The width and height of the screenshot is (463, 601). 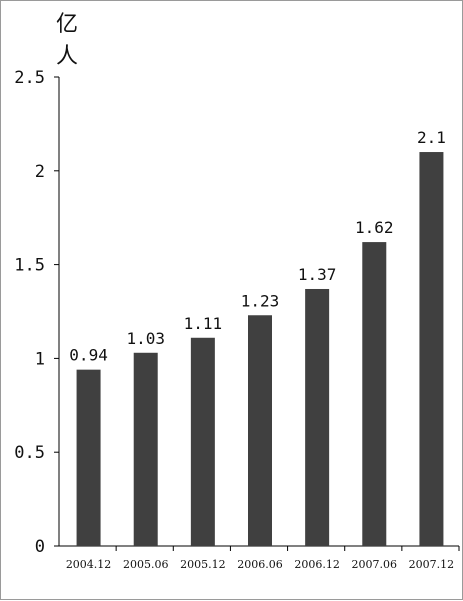 What do you see at coordinates (203, 564) in the screenshot?
I see `x-tick-label: 2005.12` at bounding box center [203, 564].